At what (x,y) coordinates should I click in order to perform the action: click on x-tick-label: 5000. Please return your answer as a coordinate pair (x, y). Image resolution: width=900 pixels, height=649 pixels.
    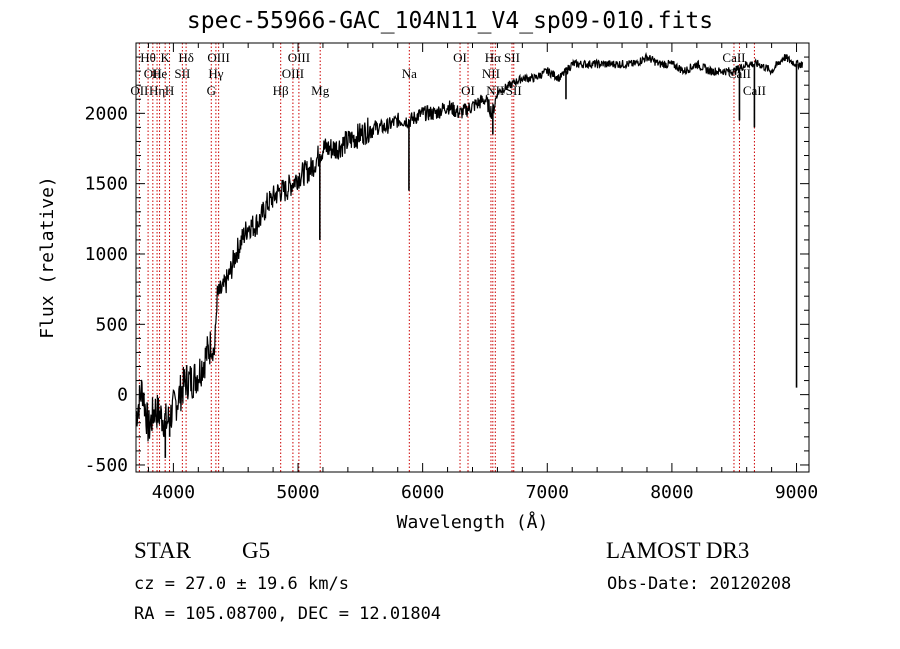
    Looking at the image, I should click on (297, 492).